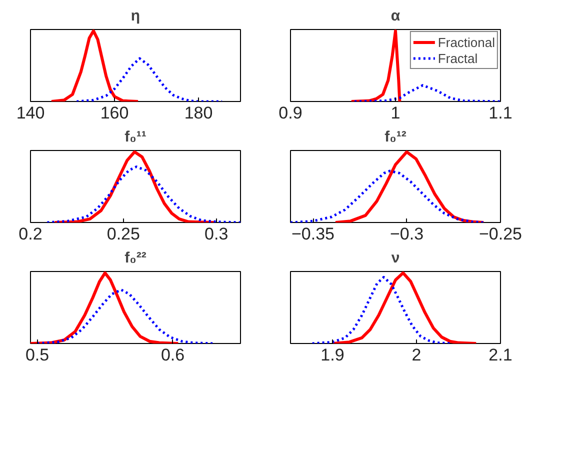 The height and width of the screenshot is (449, 564). I want to click on x-tick-label: 1.9, so click(332, 355).